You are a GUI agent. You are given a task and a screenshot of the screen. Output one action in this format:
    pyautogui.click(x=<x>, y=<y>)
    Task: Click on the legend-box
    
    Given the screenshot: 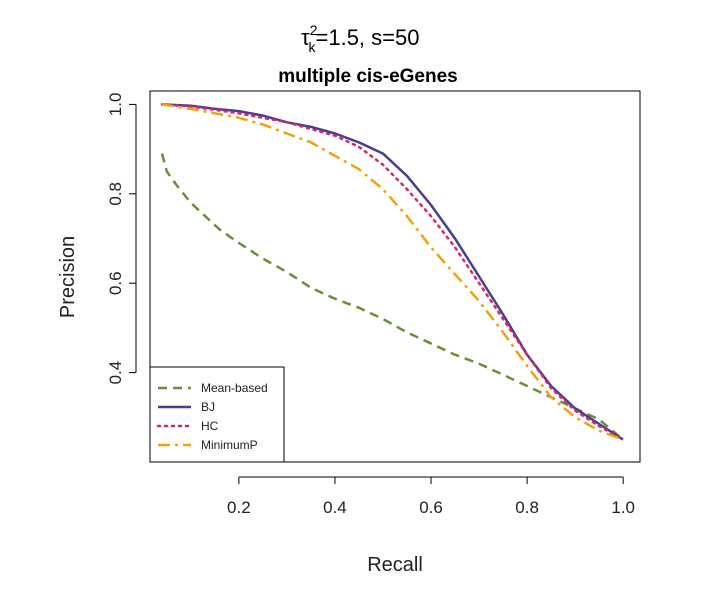 What is the action you would take?
    pyautogui.click(x=217, y=414)
    